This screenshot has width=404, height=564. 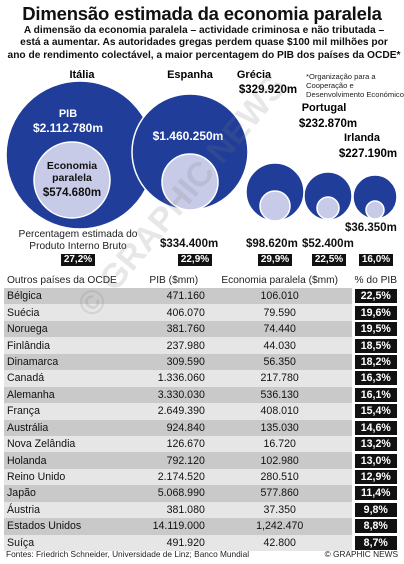 I want to click on pct-badge: 16,3%, so click(x=375, y=378).